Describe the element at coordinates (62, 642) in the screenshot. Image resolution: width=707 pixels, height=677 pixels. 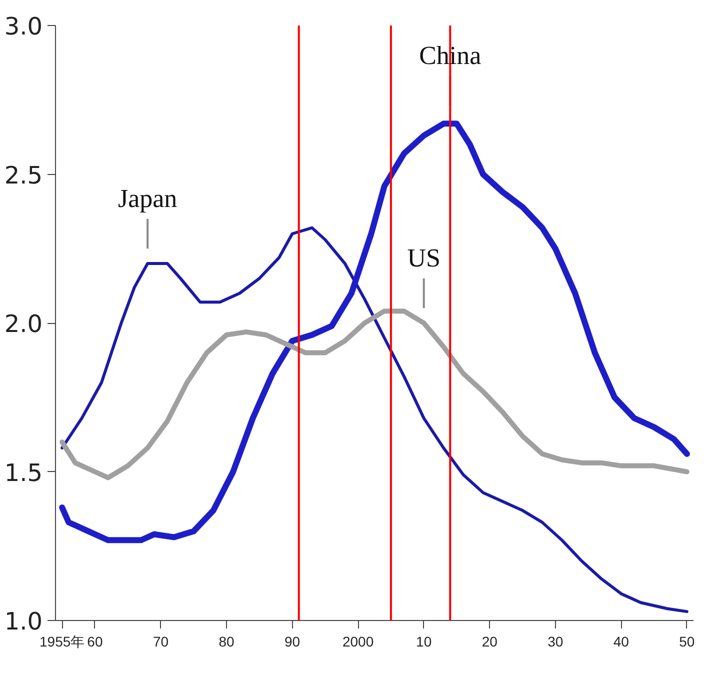
I see `x-tick-label: 1955年` at that location.